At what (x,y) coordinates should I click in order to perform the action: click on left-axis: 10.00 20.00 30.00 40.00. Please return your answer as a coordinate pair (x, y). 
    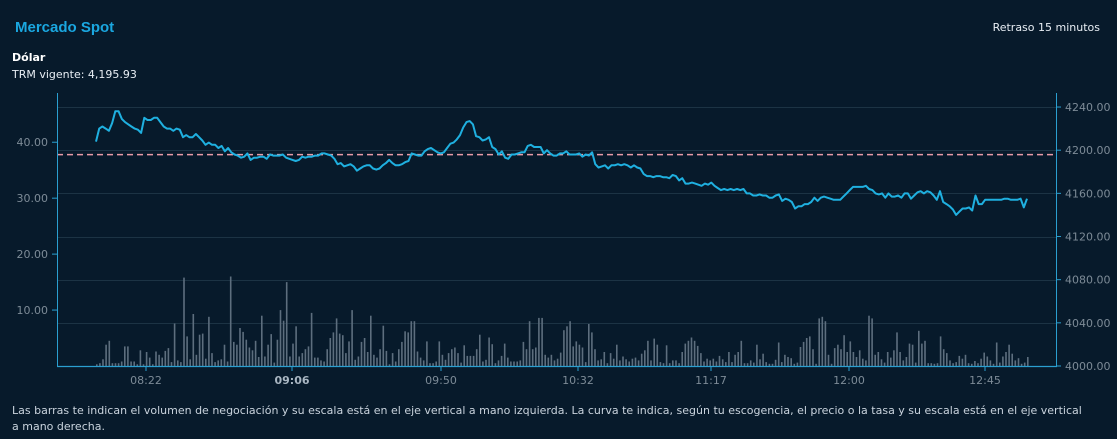
    Looking at the image, I should click on (37, 229).